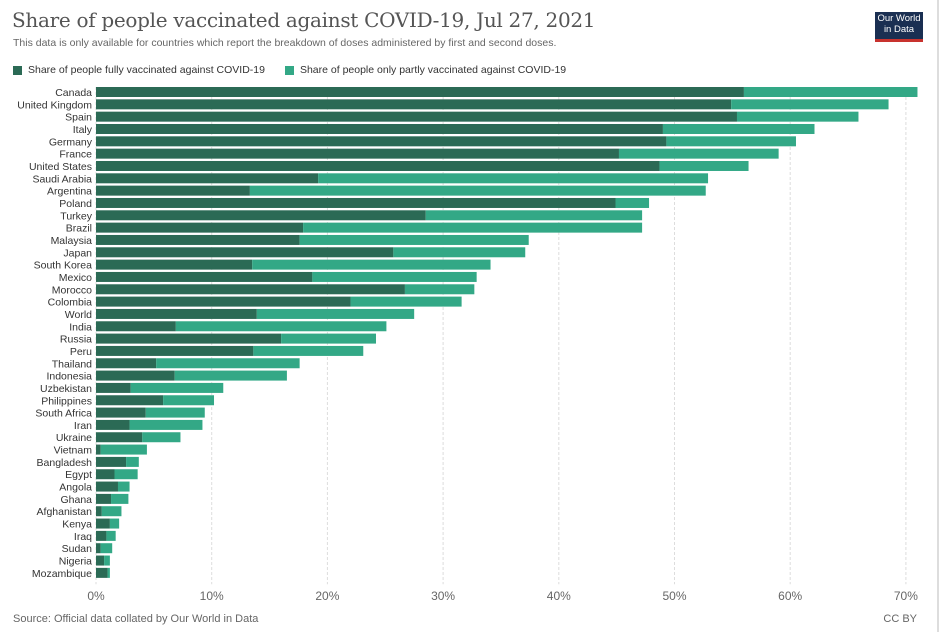 This screenshot has width=939, height=632. What do you see at coordinates (77, 549) in the screenshot?
I see `country-label: Sudan` at bounding box center [77, 549].